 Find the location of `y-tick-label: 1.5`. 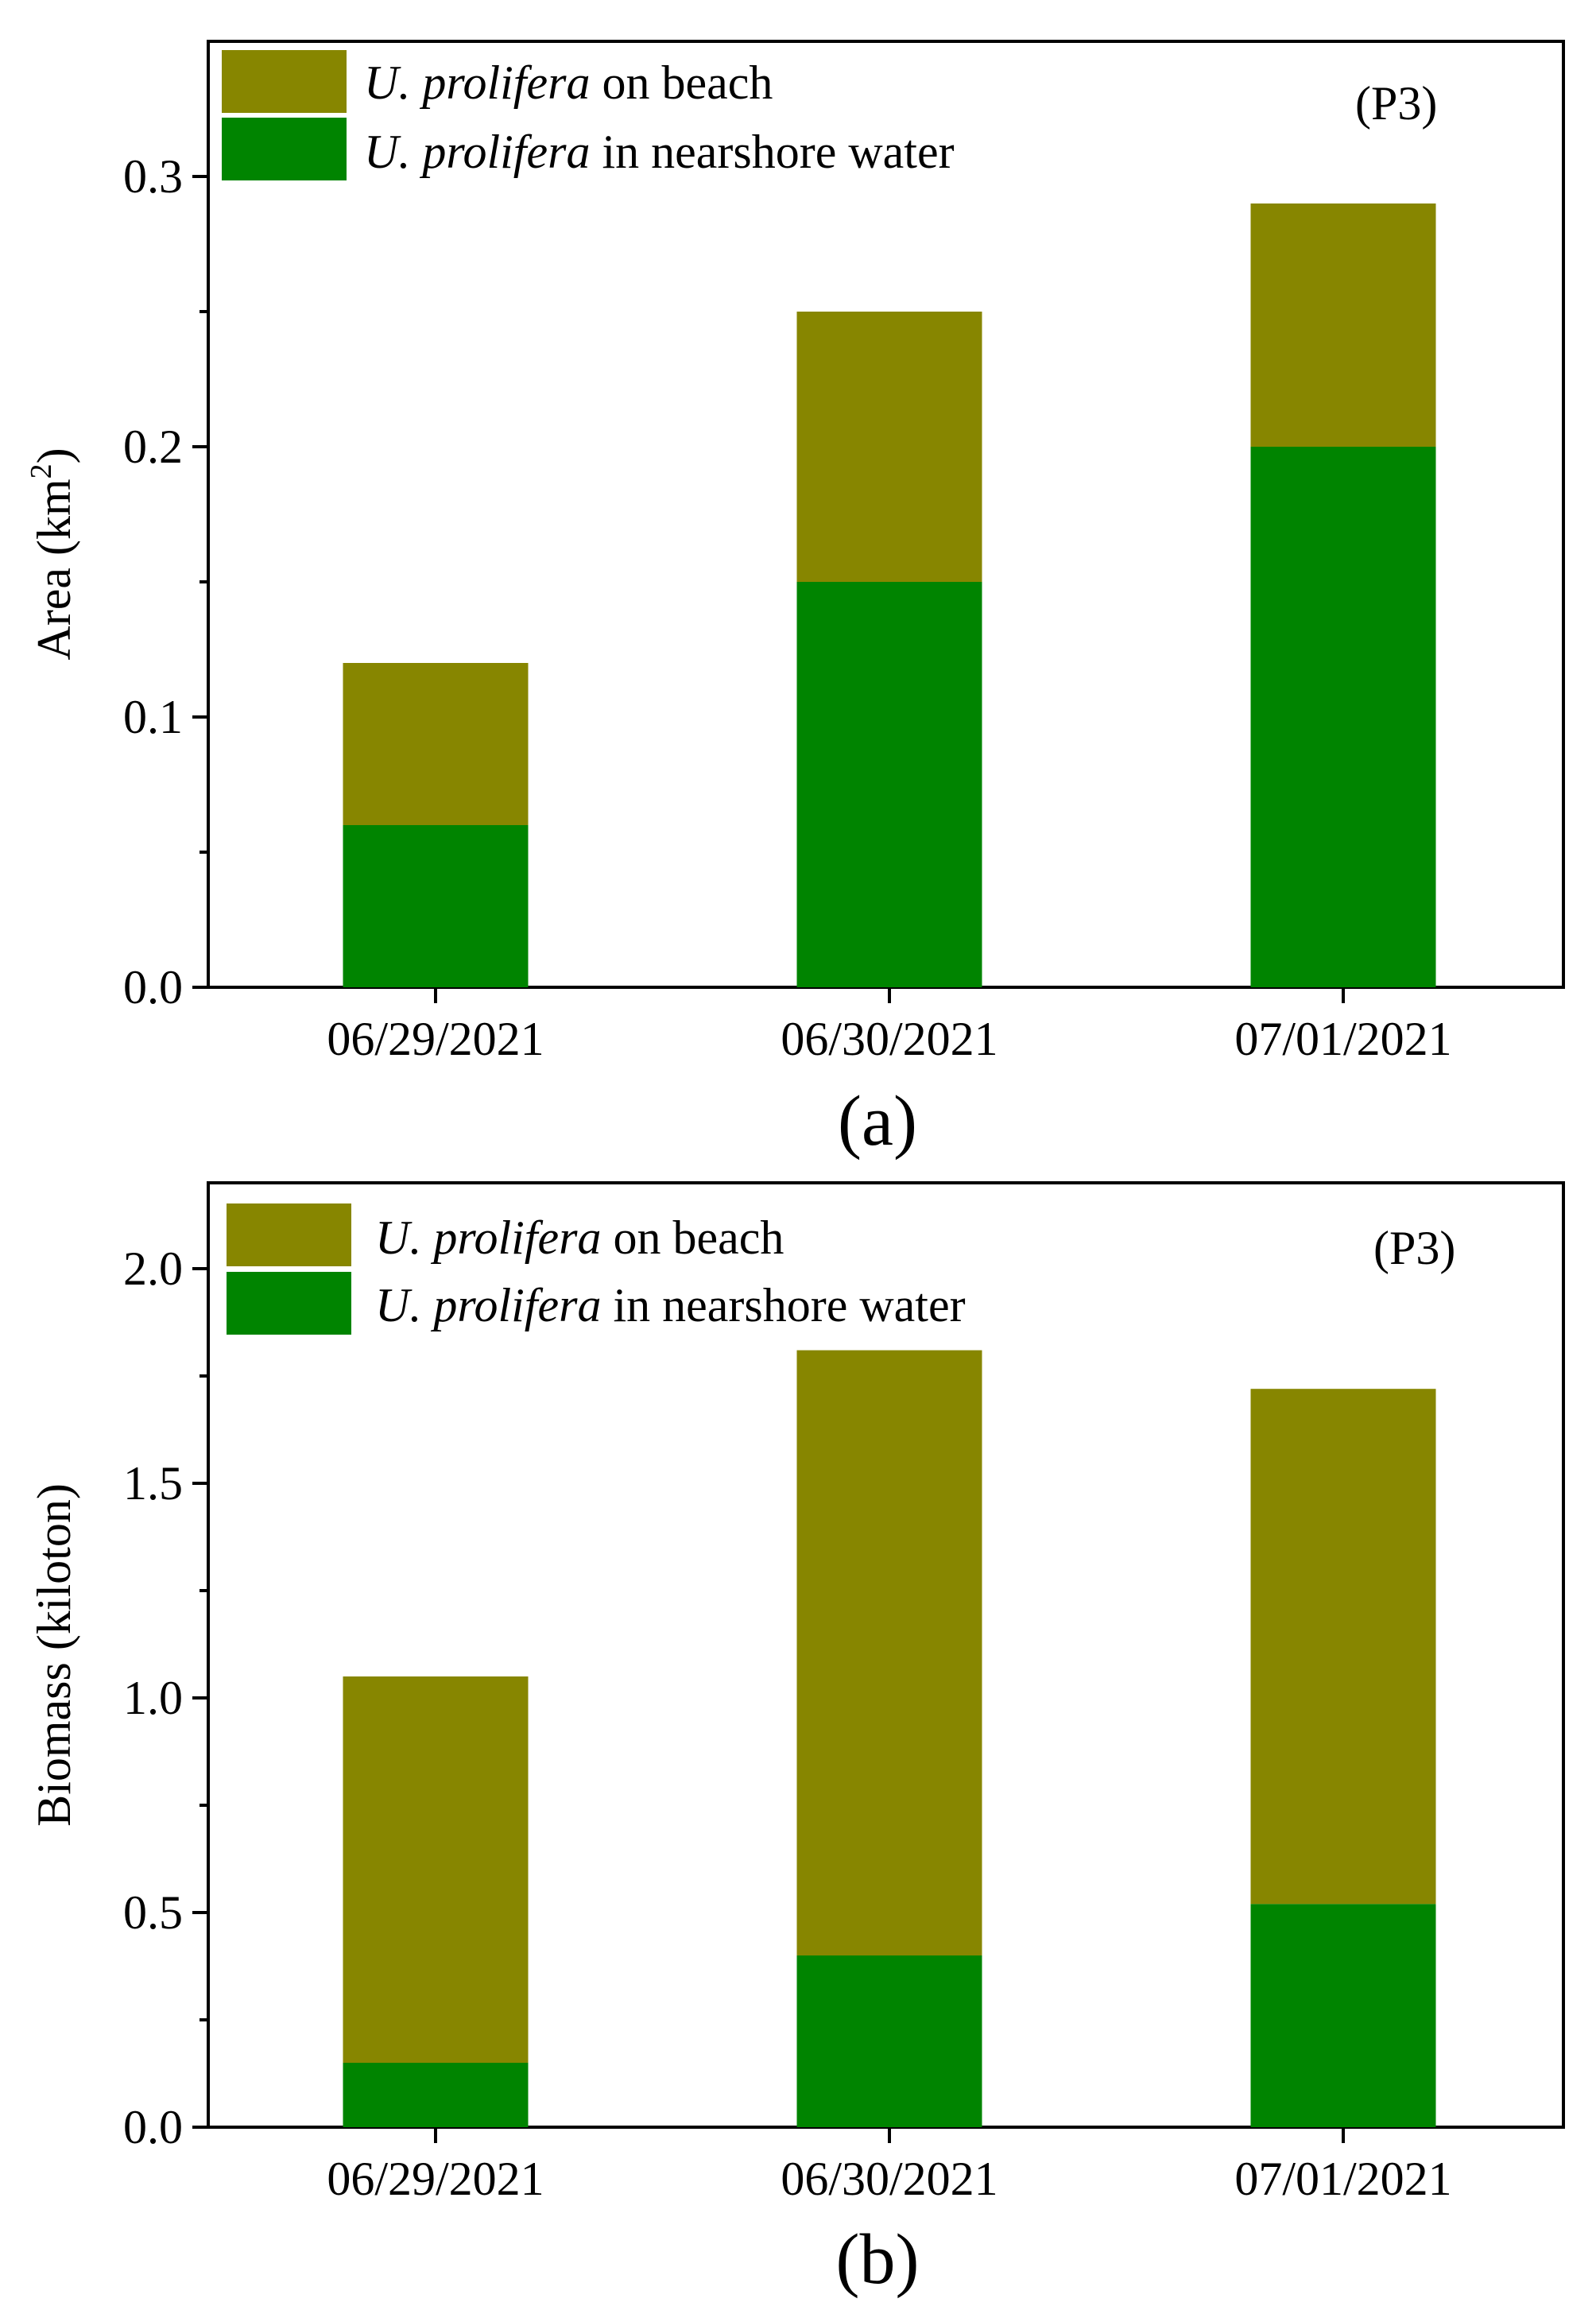

y-tick-label: 1.5 is located at coordinates (153, 1483).